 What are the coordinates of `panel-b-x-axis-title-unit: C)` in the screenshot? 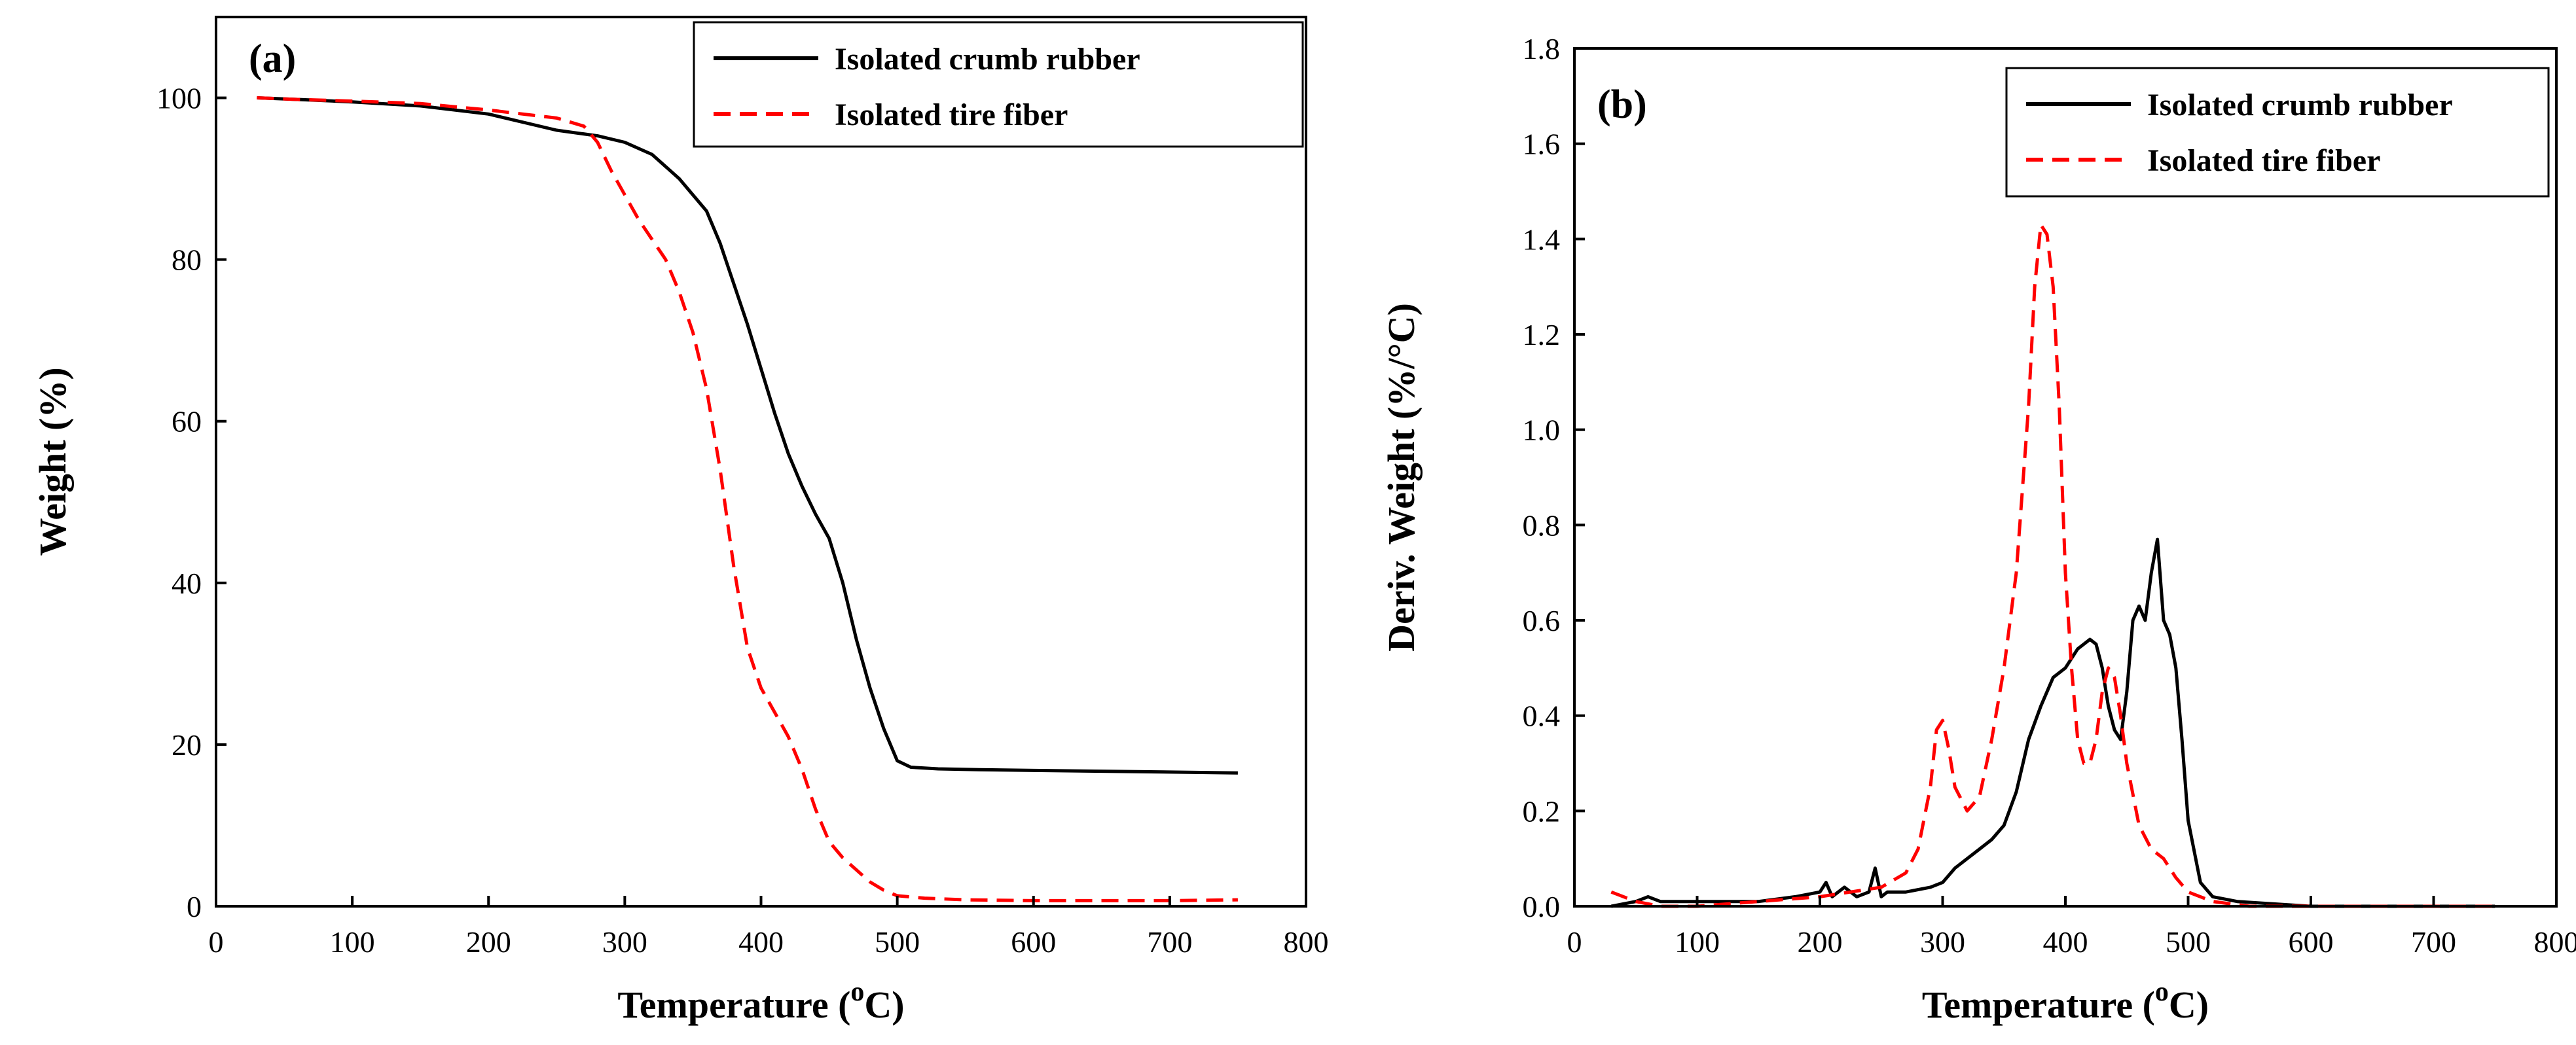 It's located at (2189, 1005).